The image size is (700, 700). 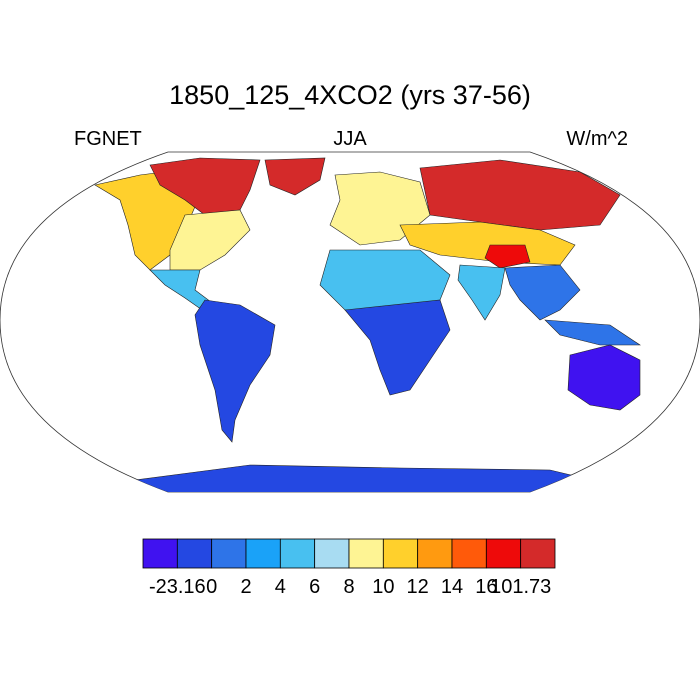 What do you see at coordinates (604, 377) in the screenshot?
I see `region-australia` at bounding box center [604, 377].